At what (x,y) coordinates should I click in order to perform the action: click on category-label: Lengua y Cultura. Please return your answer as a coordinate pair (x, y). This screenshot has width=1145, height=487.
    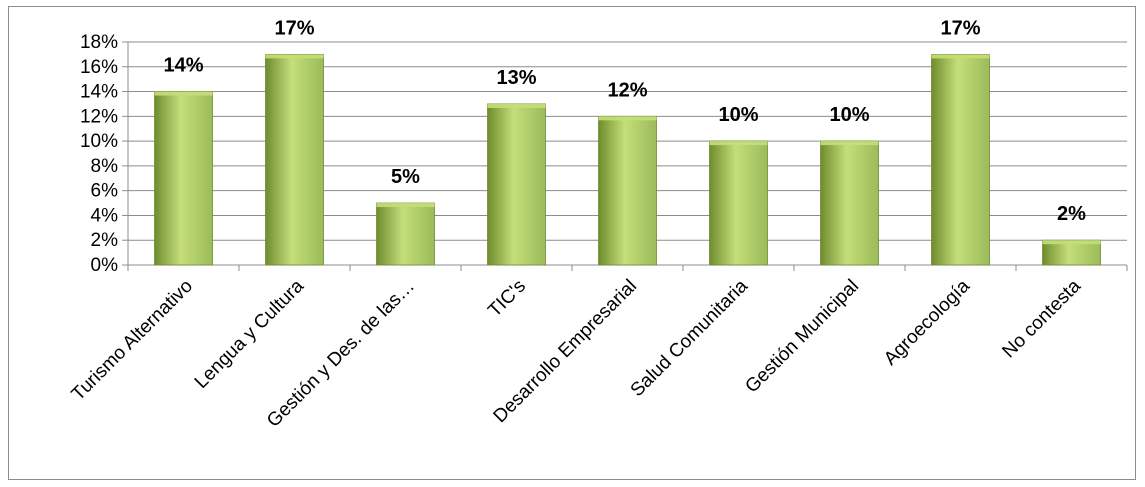
    Looking at the image, I should click on (249, 333).